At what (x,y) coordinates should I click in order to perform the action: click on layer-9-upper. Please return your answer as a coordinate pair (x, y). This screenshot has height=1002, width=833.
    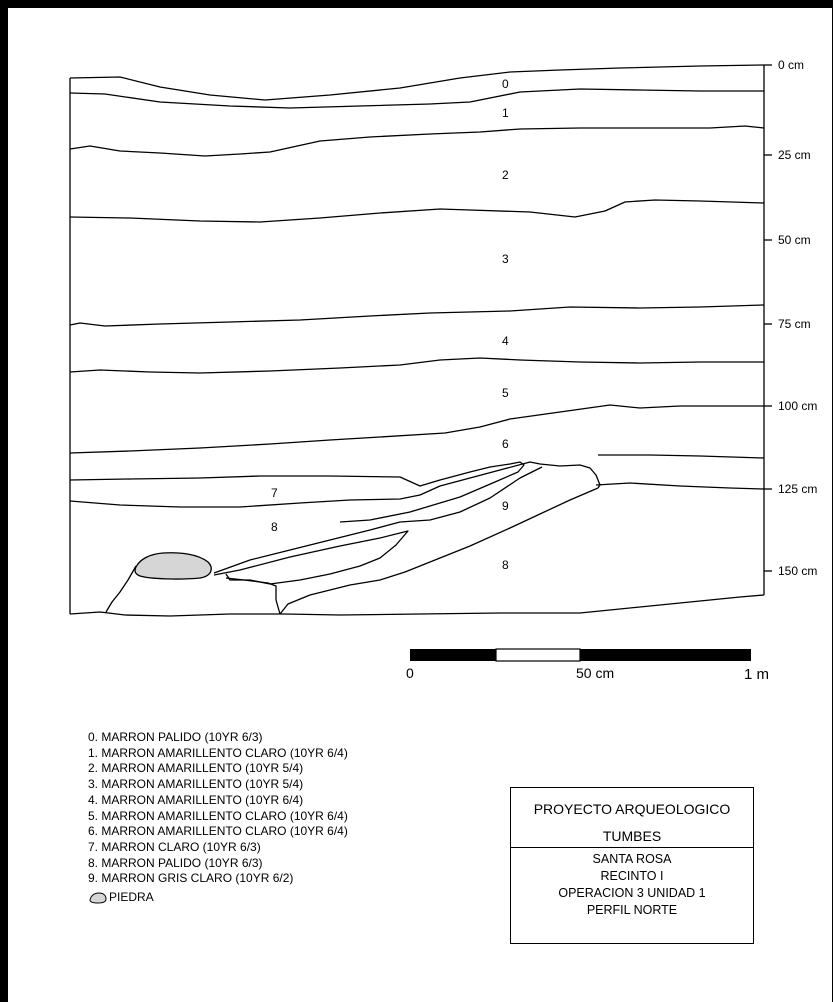
    Looking at the image, I should click on (520, 475).